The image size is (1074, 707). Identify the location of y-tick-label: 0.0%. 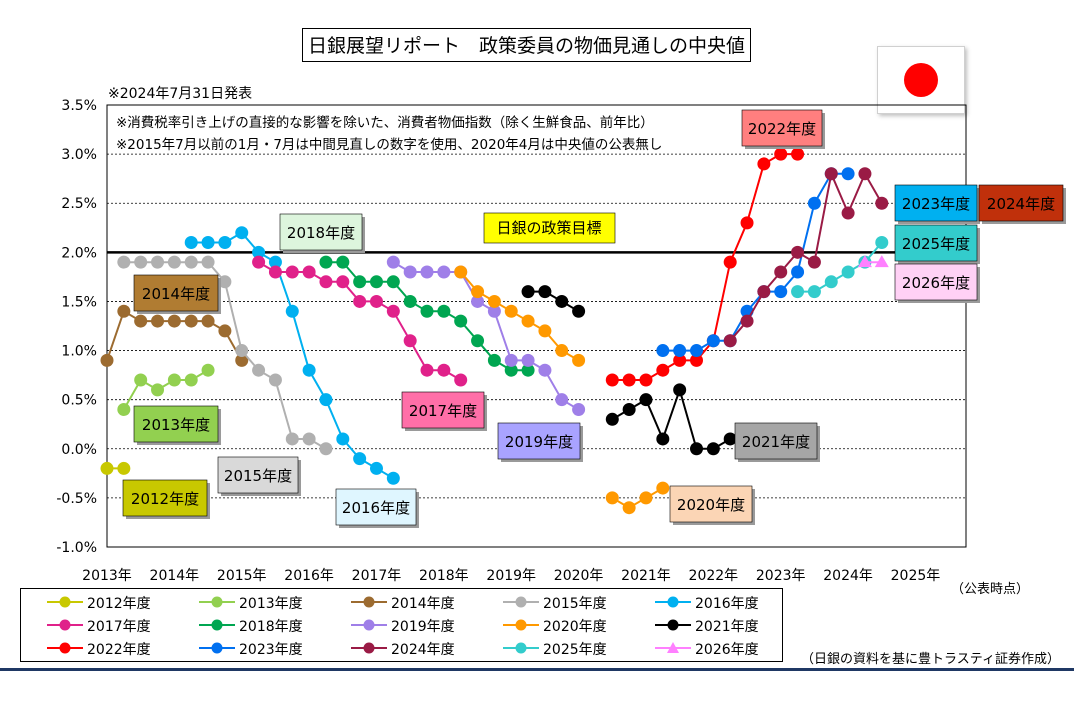
(79, 450).